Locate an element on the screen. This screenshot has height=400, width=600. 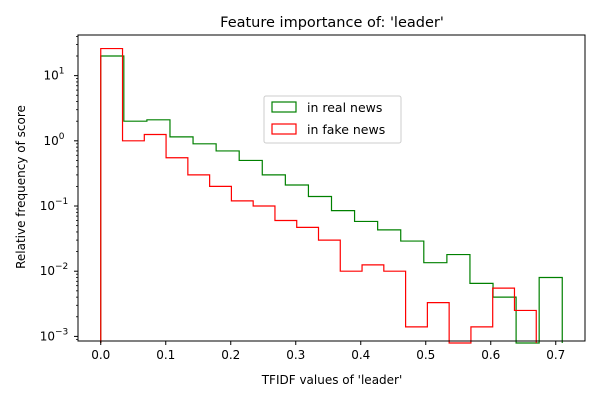
y-axis-title: Relative frequency of score is located at coordinates (21, 187).